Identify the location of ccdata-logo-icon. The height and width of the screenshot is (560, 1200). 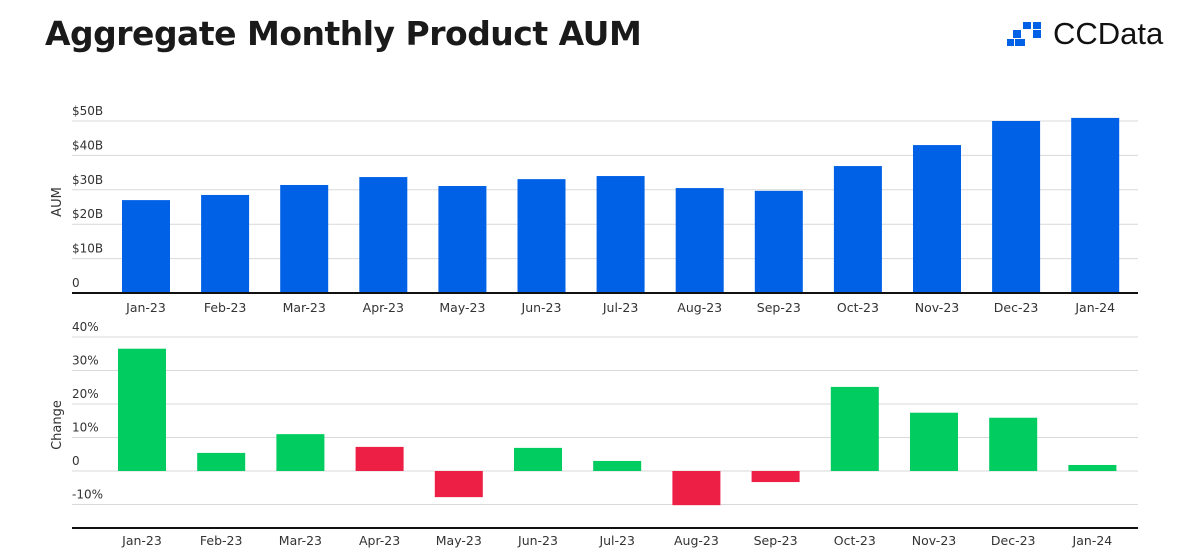
(1024, 34).